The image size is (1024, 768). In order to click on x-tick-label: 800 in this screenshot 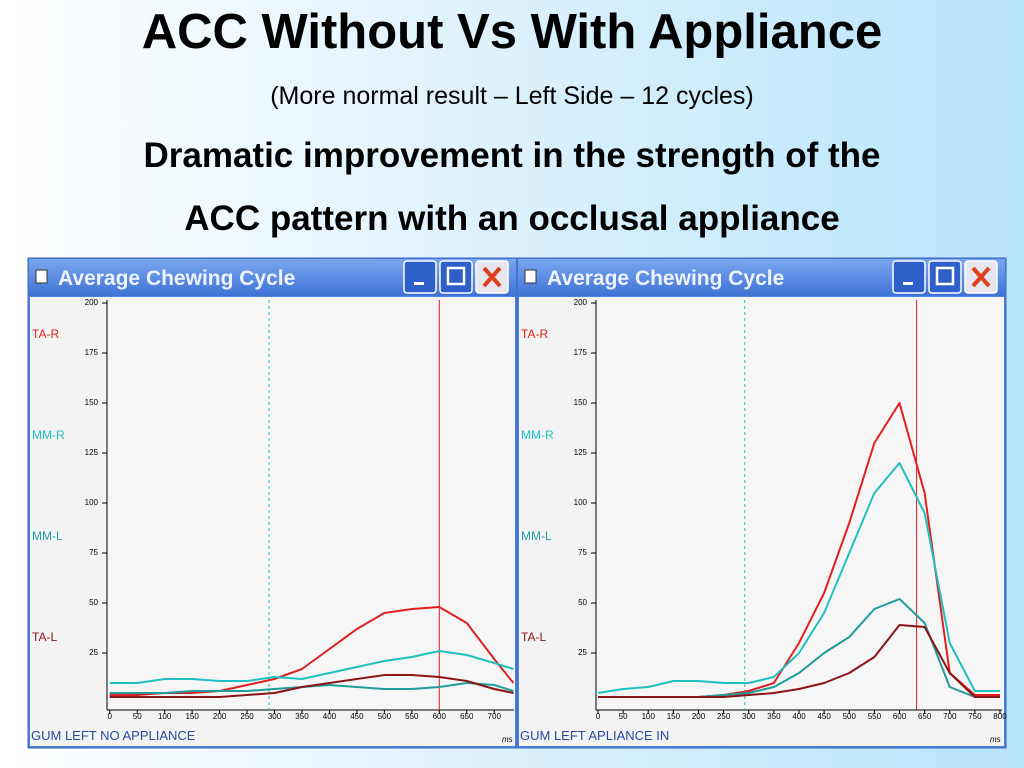, I will do `click(1000, 716)`.